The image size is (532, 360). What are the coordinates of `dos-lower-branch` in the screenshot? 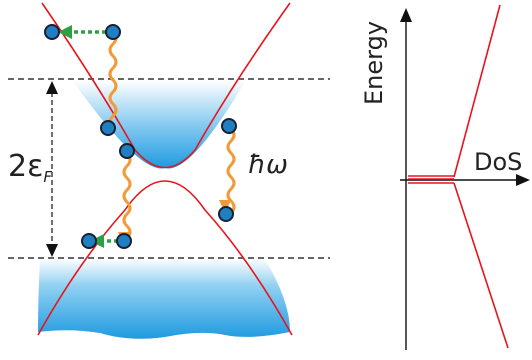 It's located at (481, 265).